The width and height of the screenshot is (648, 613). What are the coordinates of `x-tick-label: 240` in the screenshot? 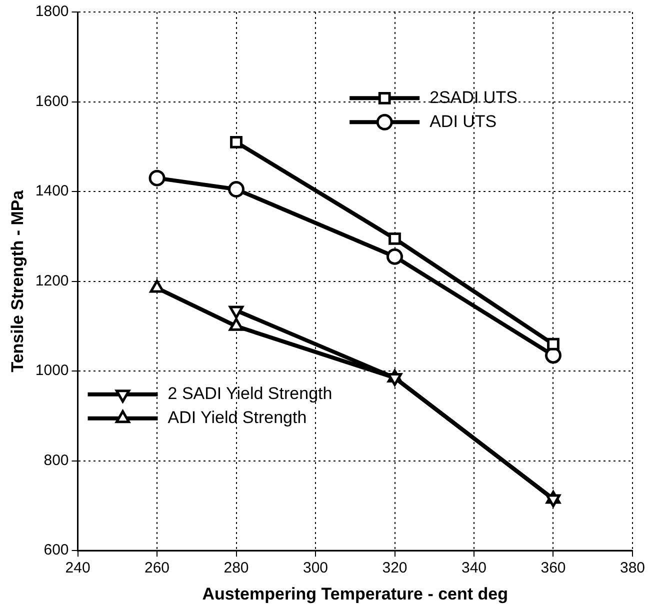 It's located at (77, 568).